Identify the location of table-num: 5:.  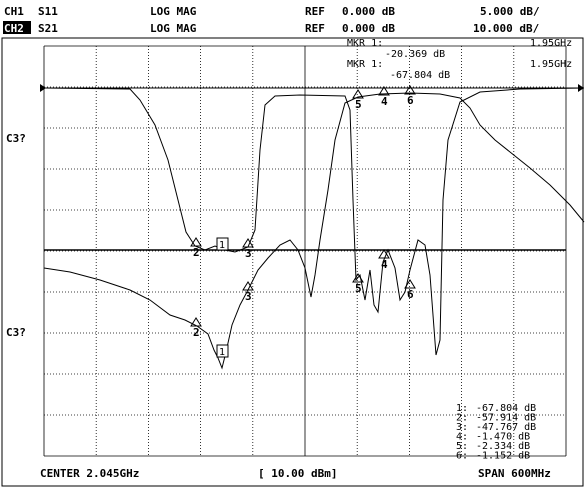
(462, 446).